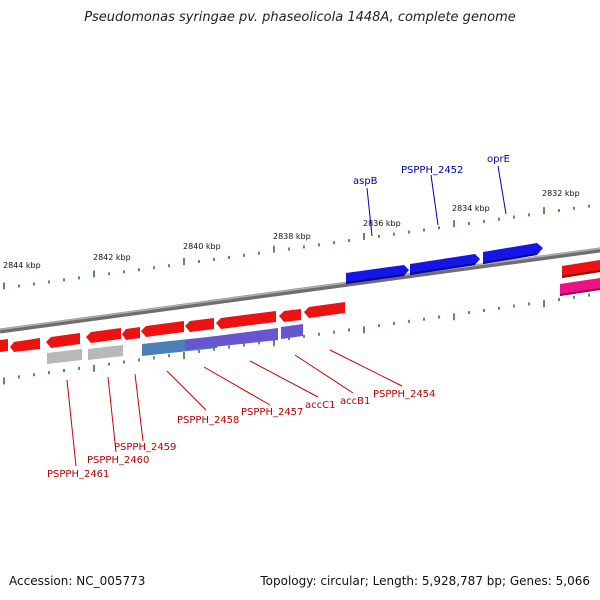  I want to click on gene-label-PSPPH_2454: PSPPH_2454, so click(404, 394).